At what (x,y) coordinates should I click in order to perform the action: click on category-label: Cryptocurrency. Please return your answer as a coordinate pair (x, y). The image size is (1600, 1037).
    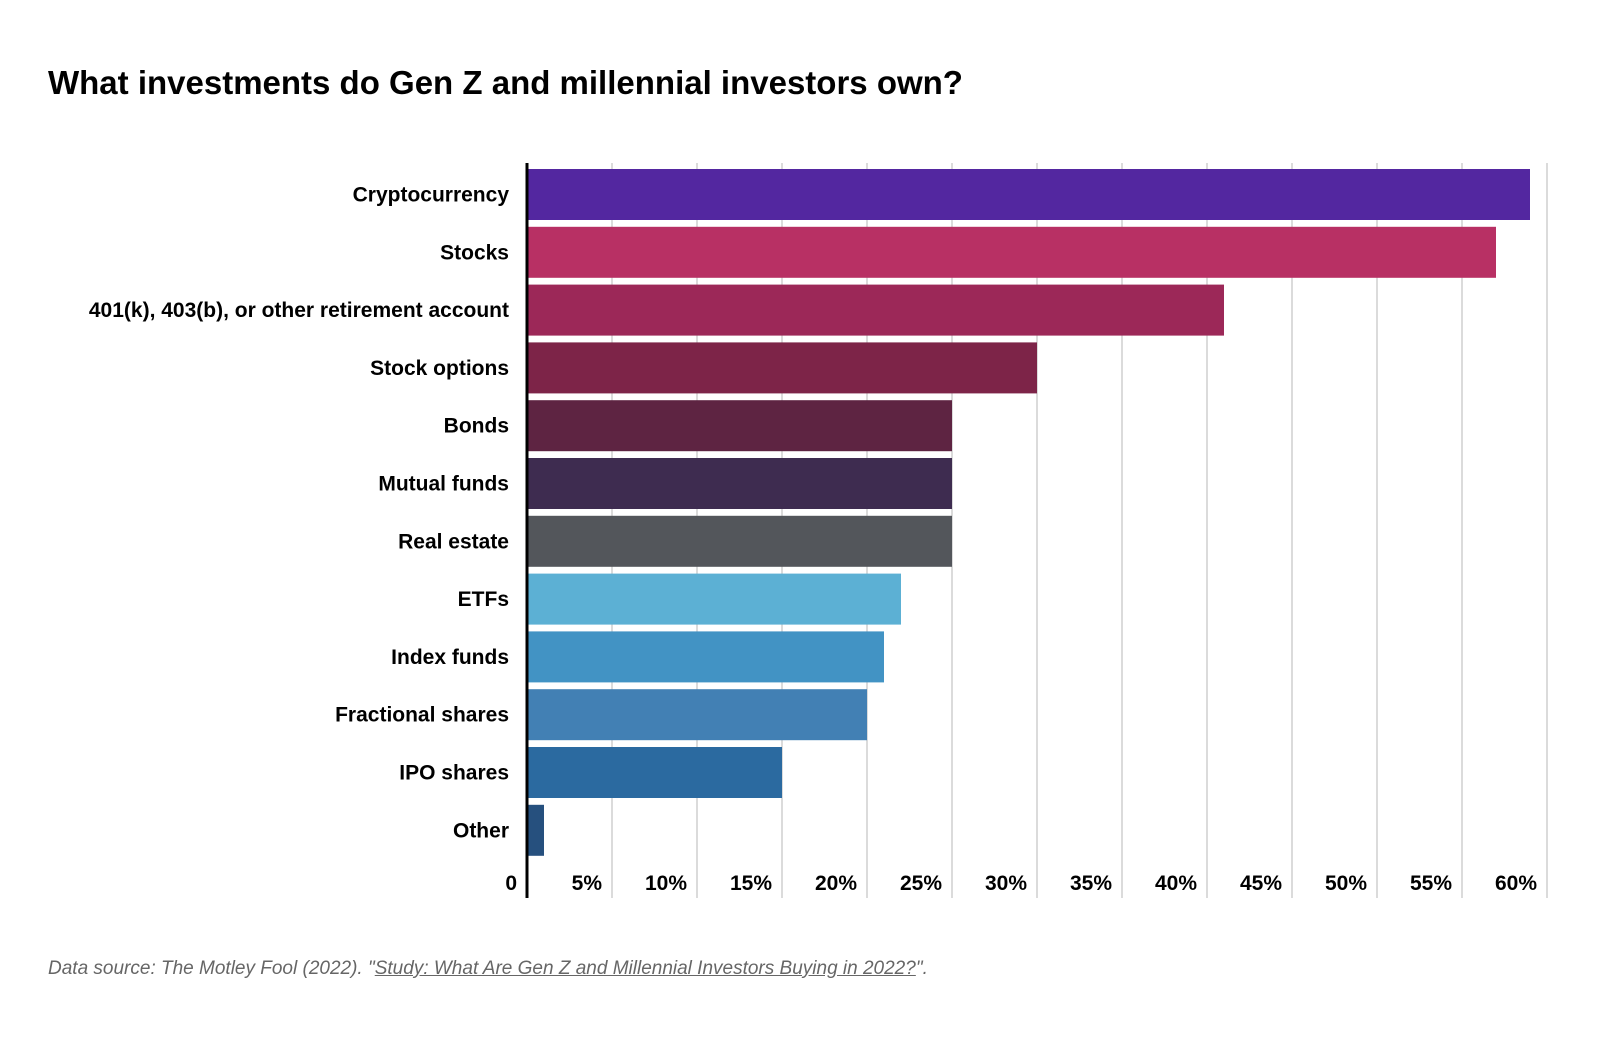
    Looking at the image, I should click on (431, 195).